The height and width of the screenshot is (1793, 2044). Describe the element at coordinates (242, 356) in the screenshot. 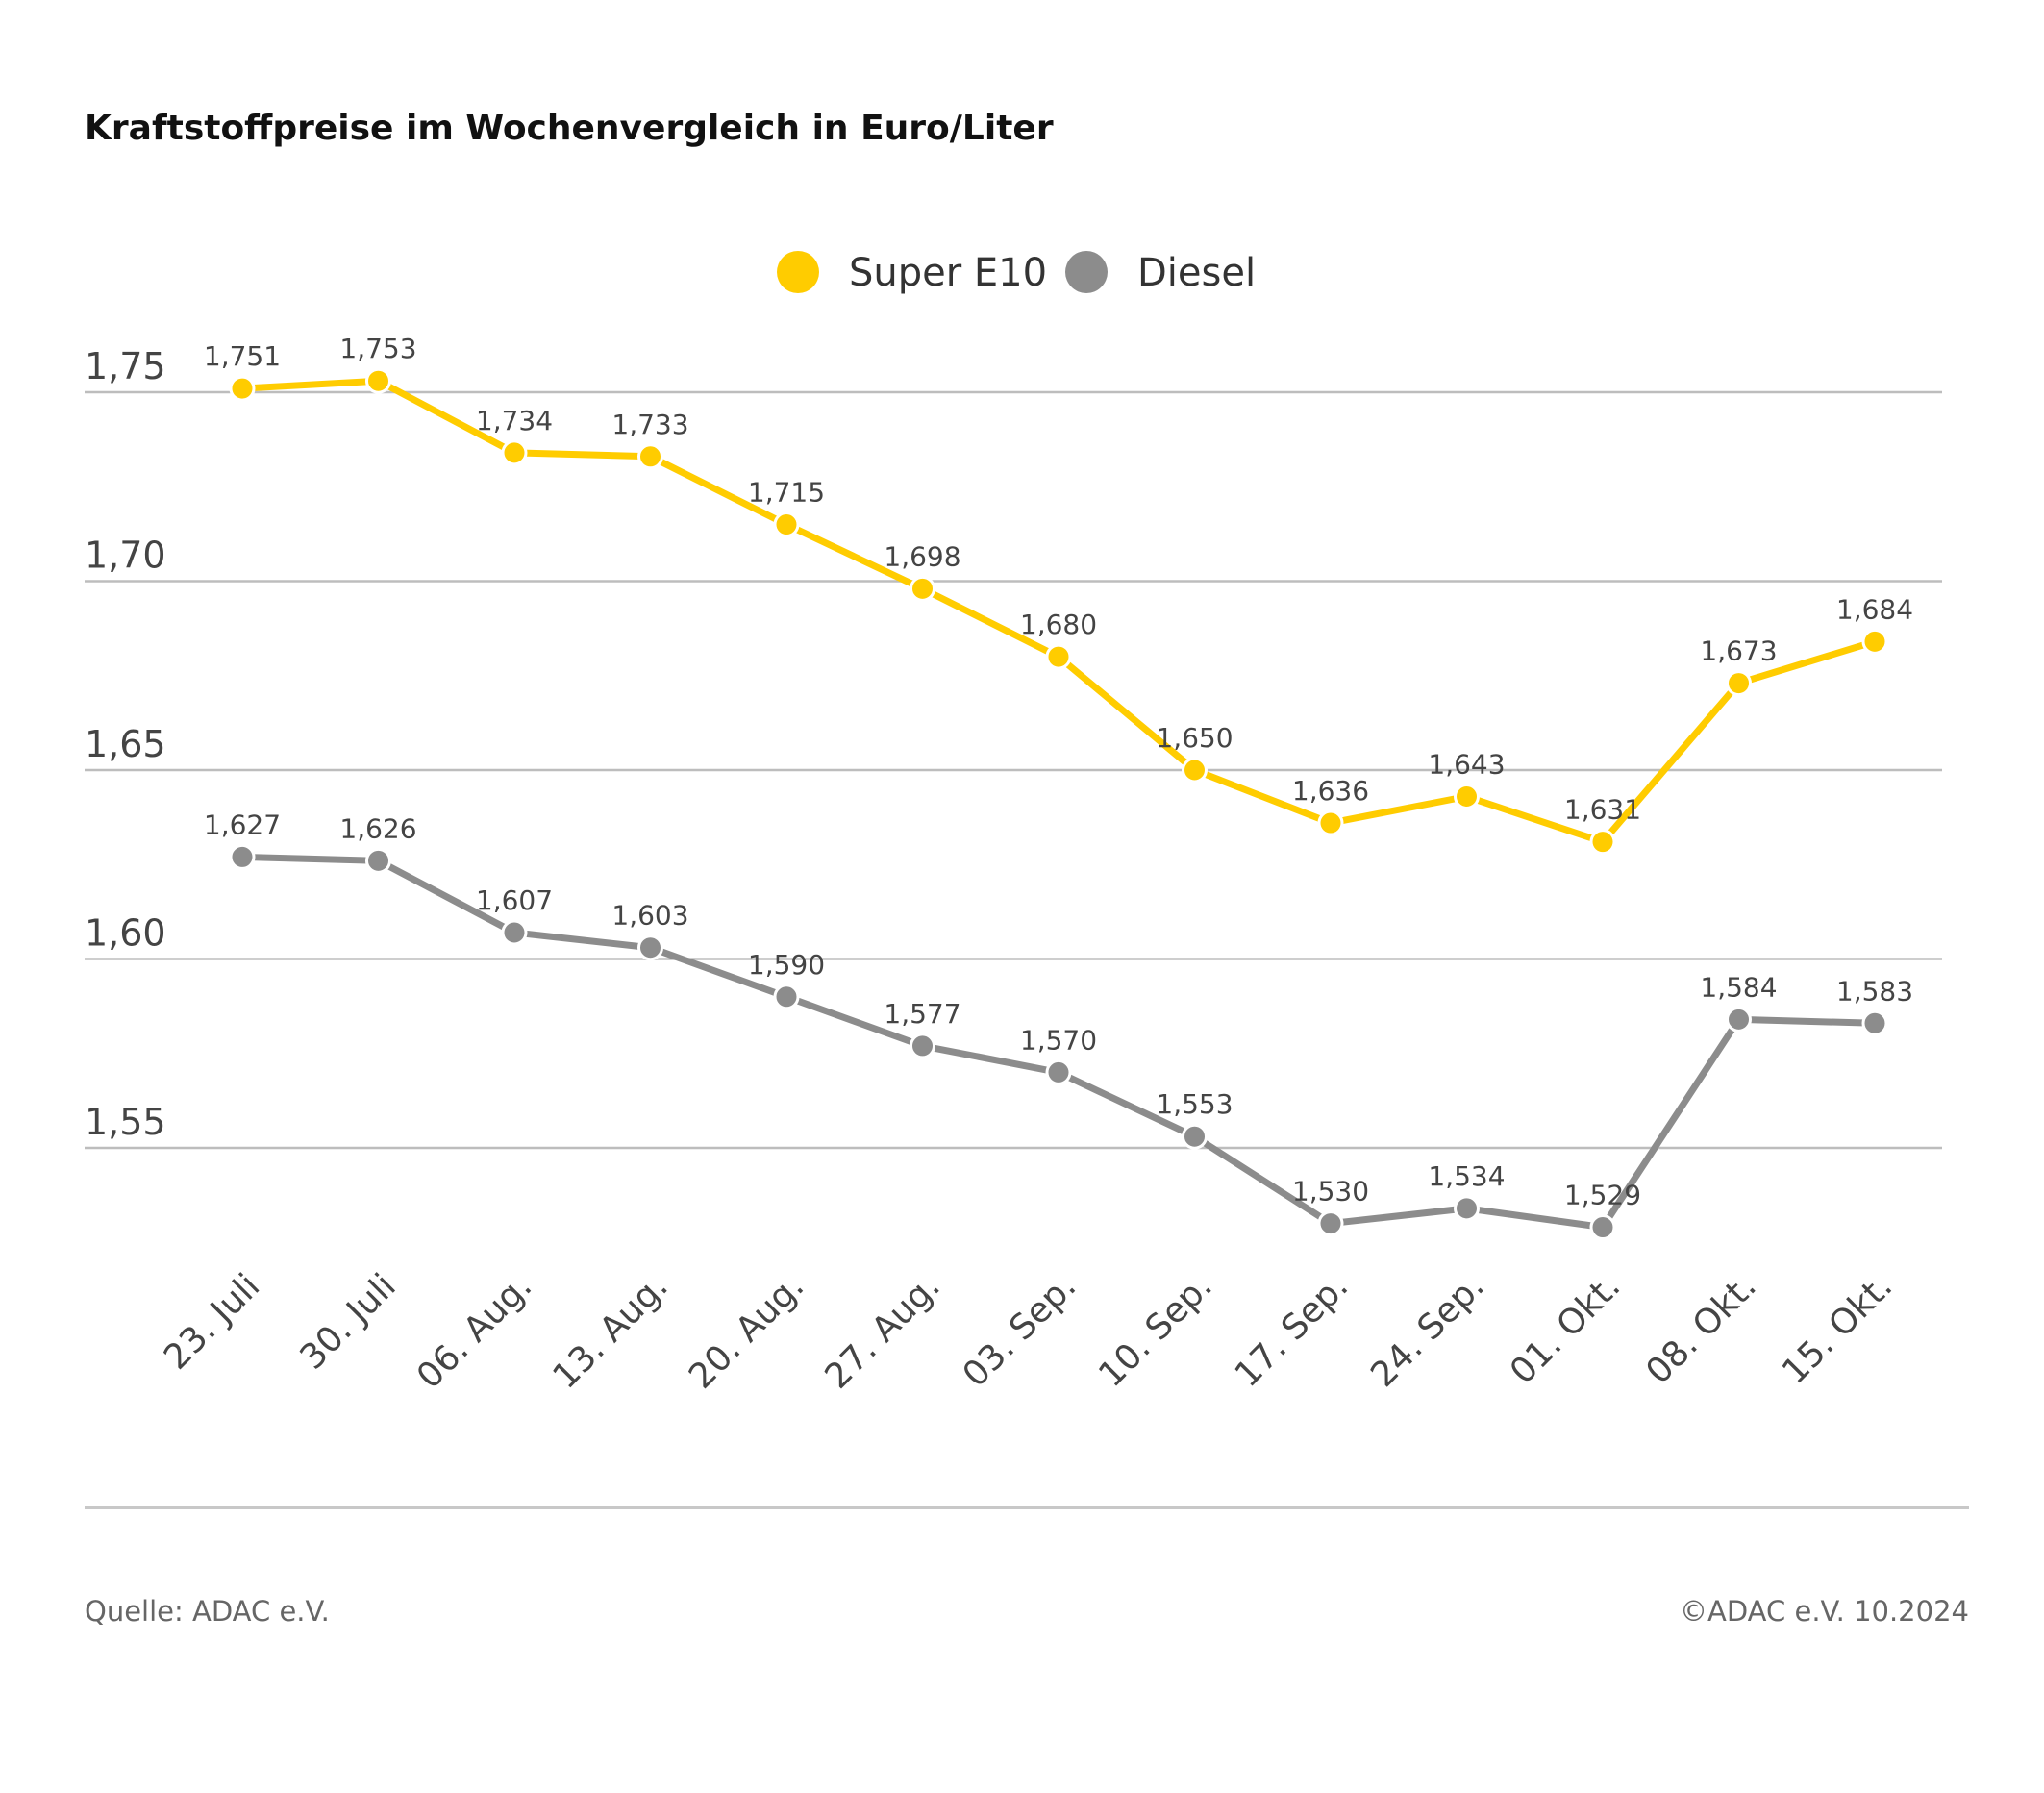

I see `data-label-super-e10: 1,751` at that location.